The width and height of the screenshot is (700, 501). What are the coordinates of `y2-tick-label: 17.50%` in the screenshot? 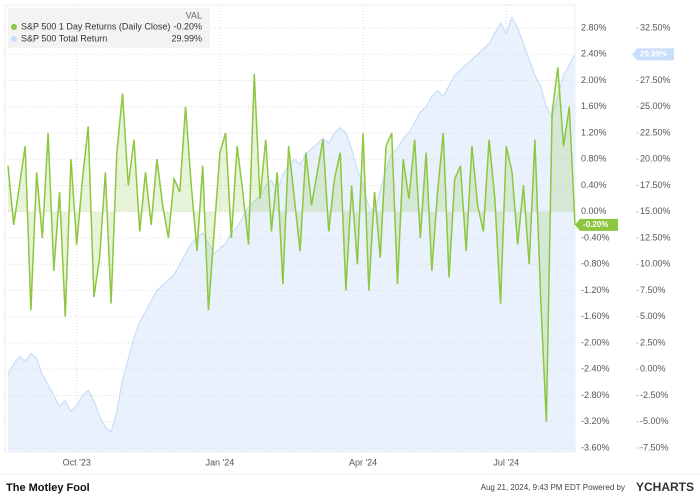 It's located at (655, 185).